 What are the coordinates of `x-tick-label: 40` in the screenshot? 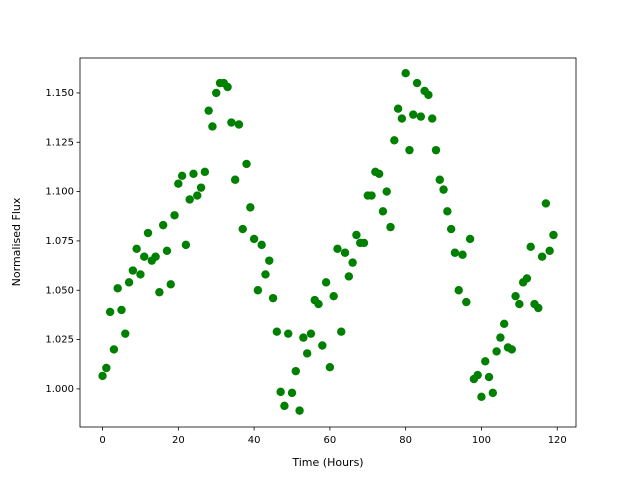 It's located at (254, 440).